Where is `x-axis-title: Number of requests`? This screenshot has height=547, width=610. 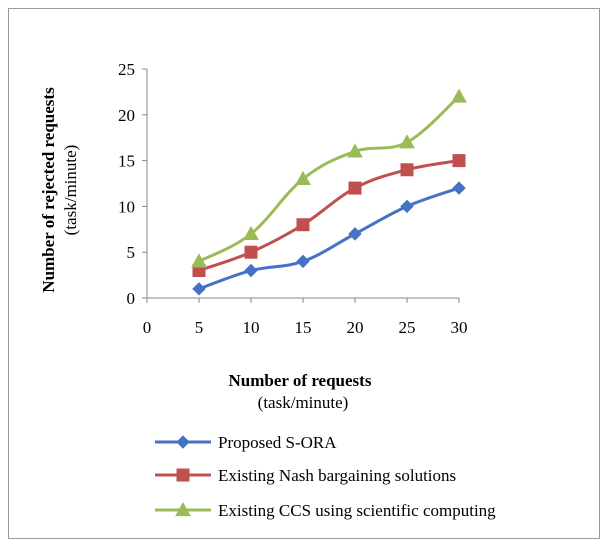
x-axis-title: Number of requests is located at coordinates (300, 380).